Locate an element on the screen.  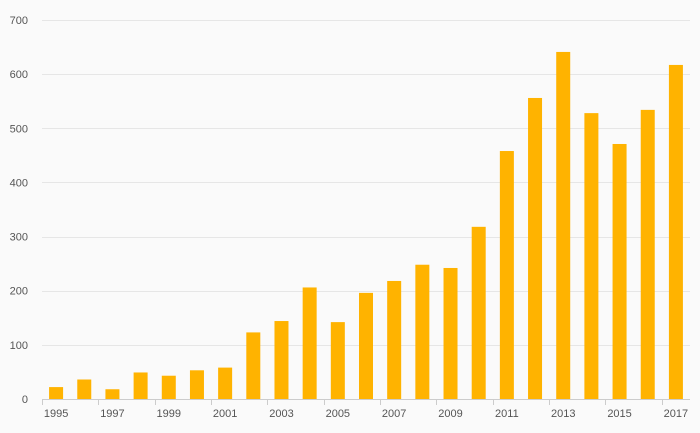
x-tick-label: 2017 is located at coordinates (676, 414).